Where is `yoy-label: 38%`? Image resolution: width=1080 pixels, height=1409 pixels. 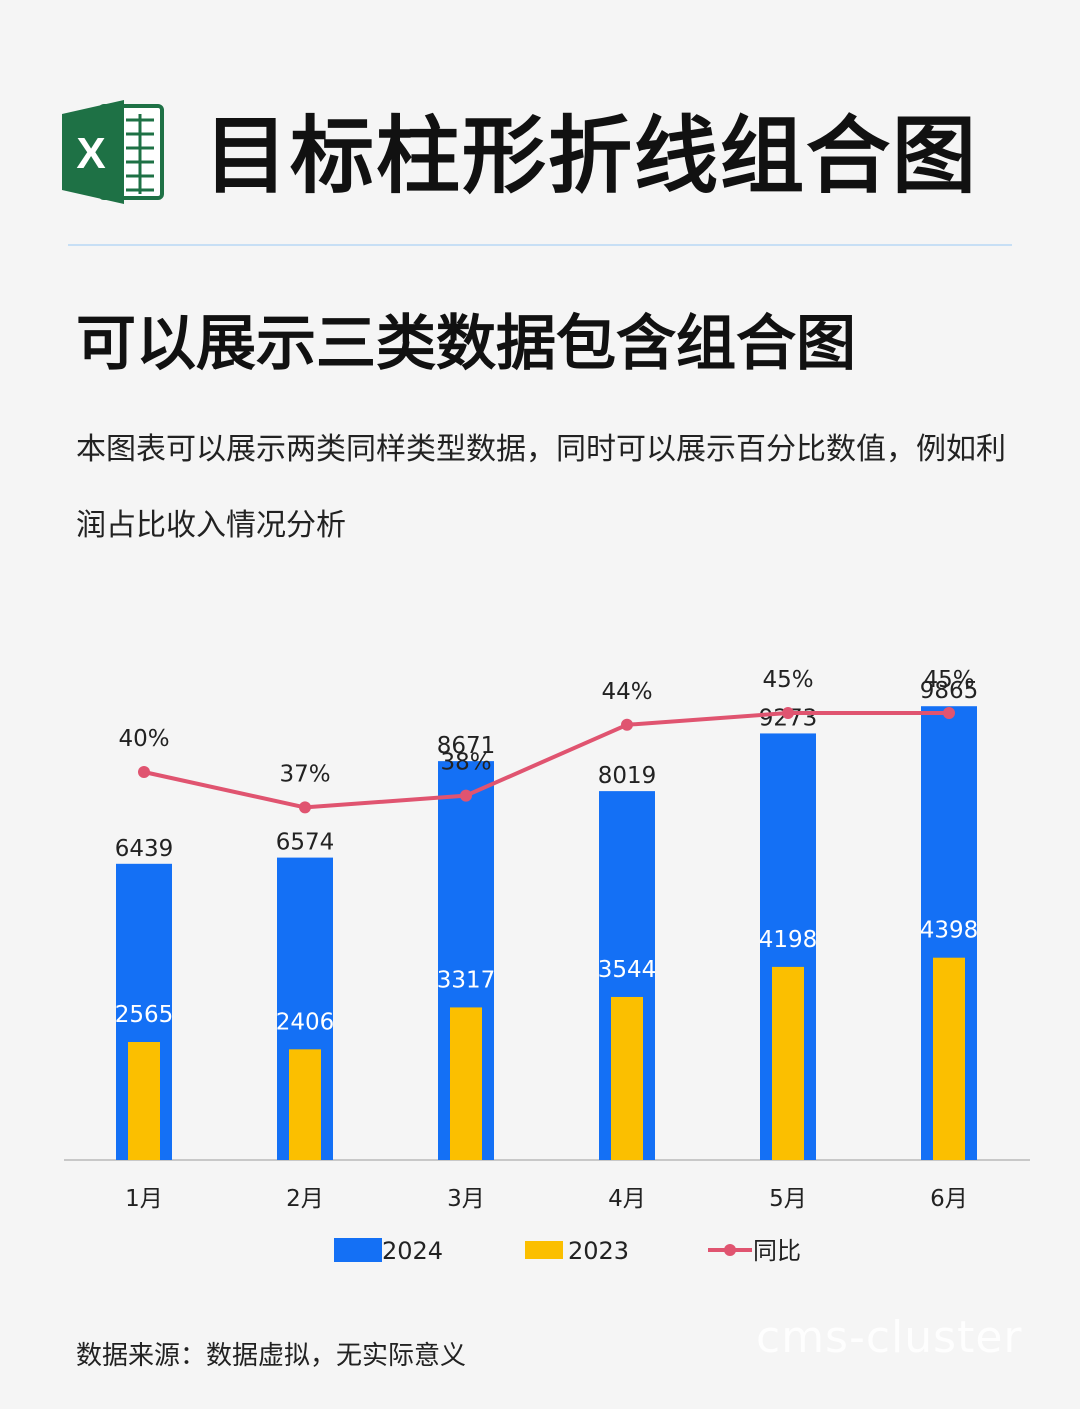
yoy-label: 38% is located at coordinates (465, 763).